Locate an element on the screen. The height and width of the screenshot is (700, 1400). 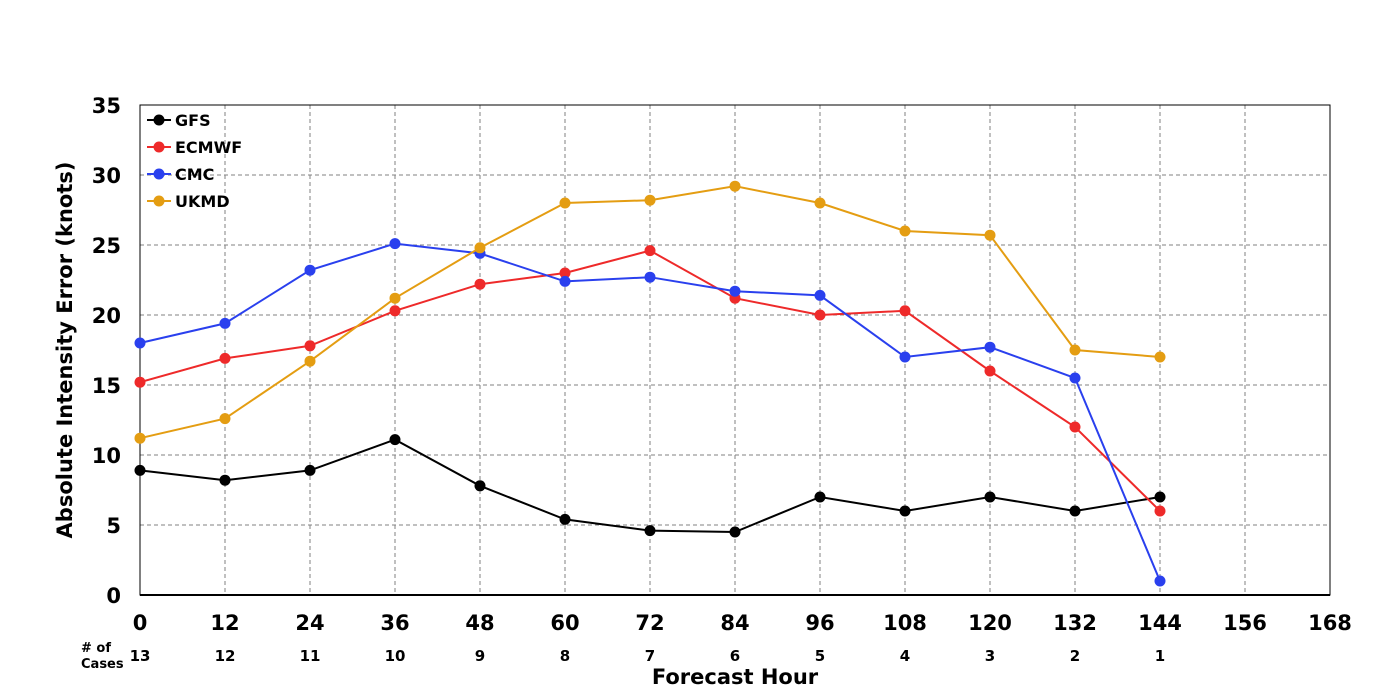
x-axis-title: Forecast Hour is located at coordinates (735, 677).